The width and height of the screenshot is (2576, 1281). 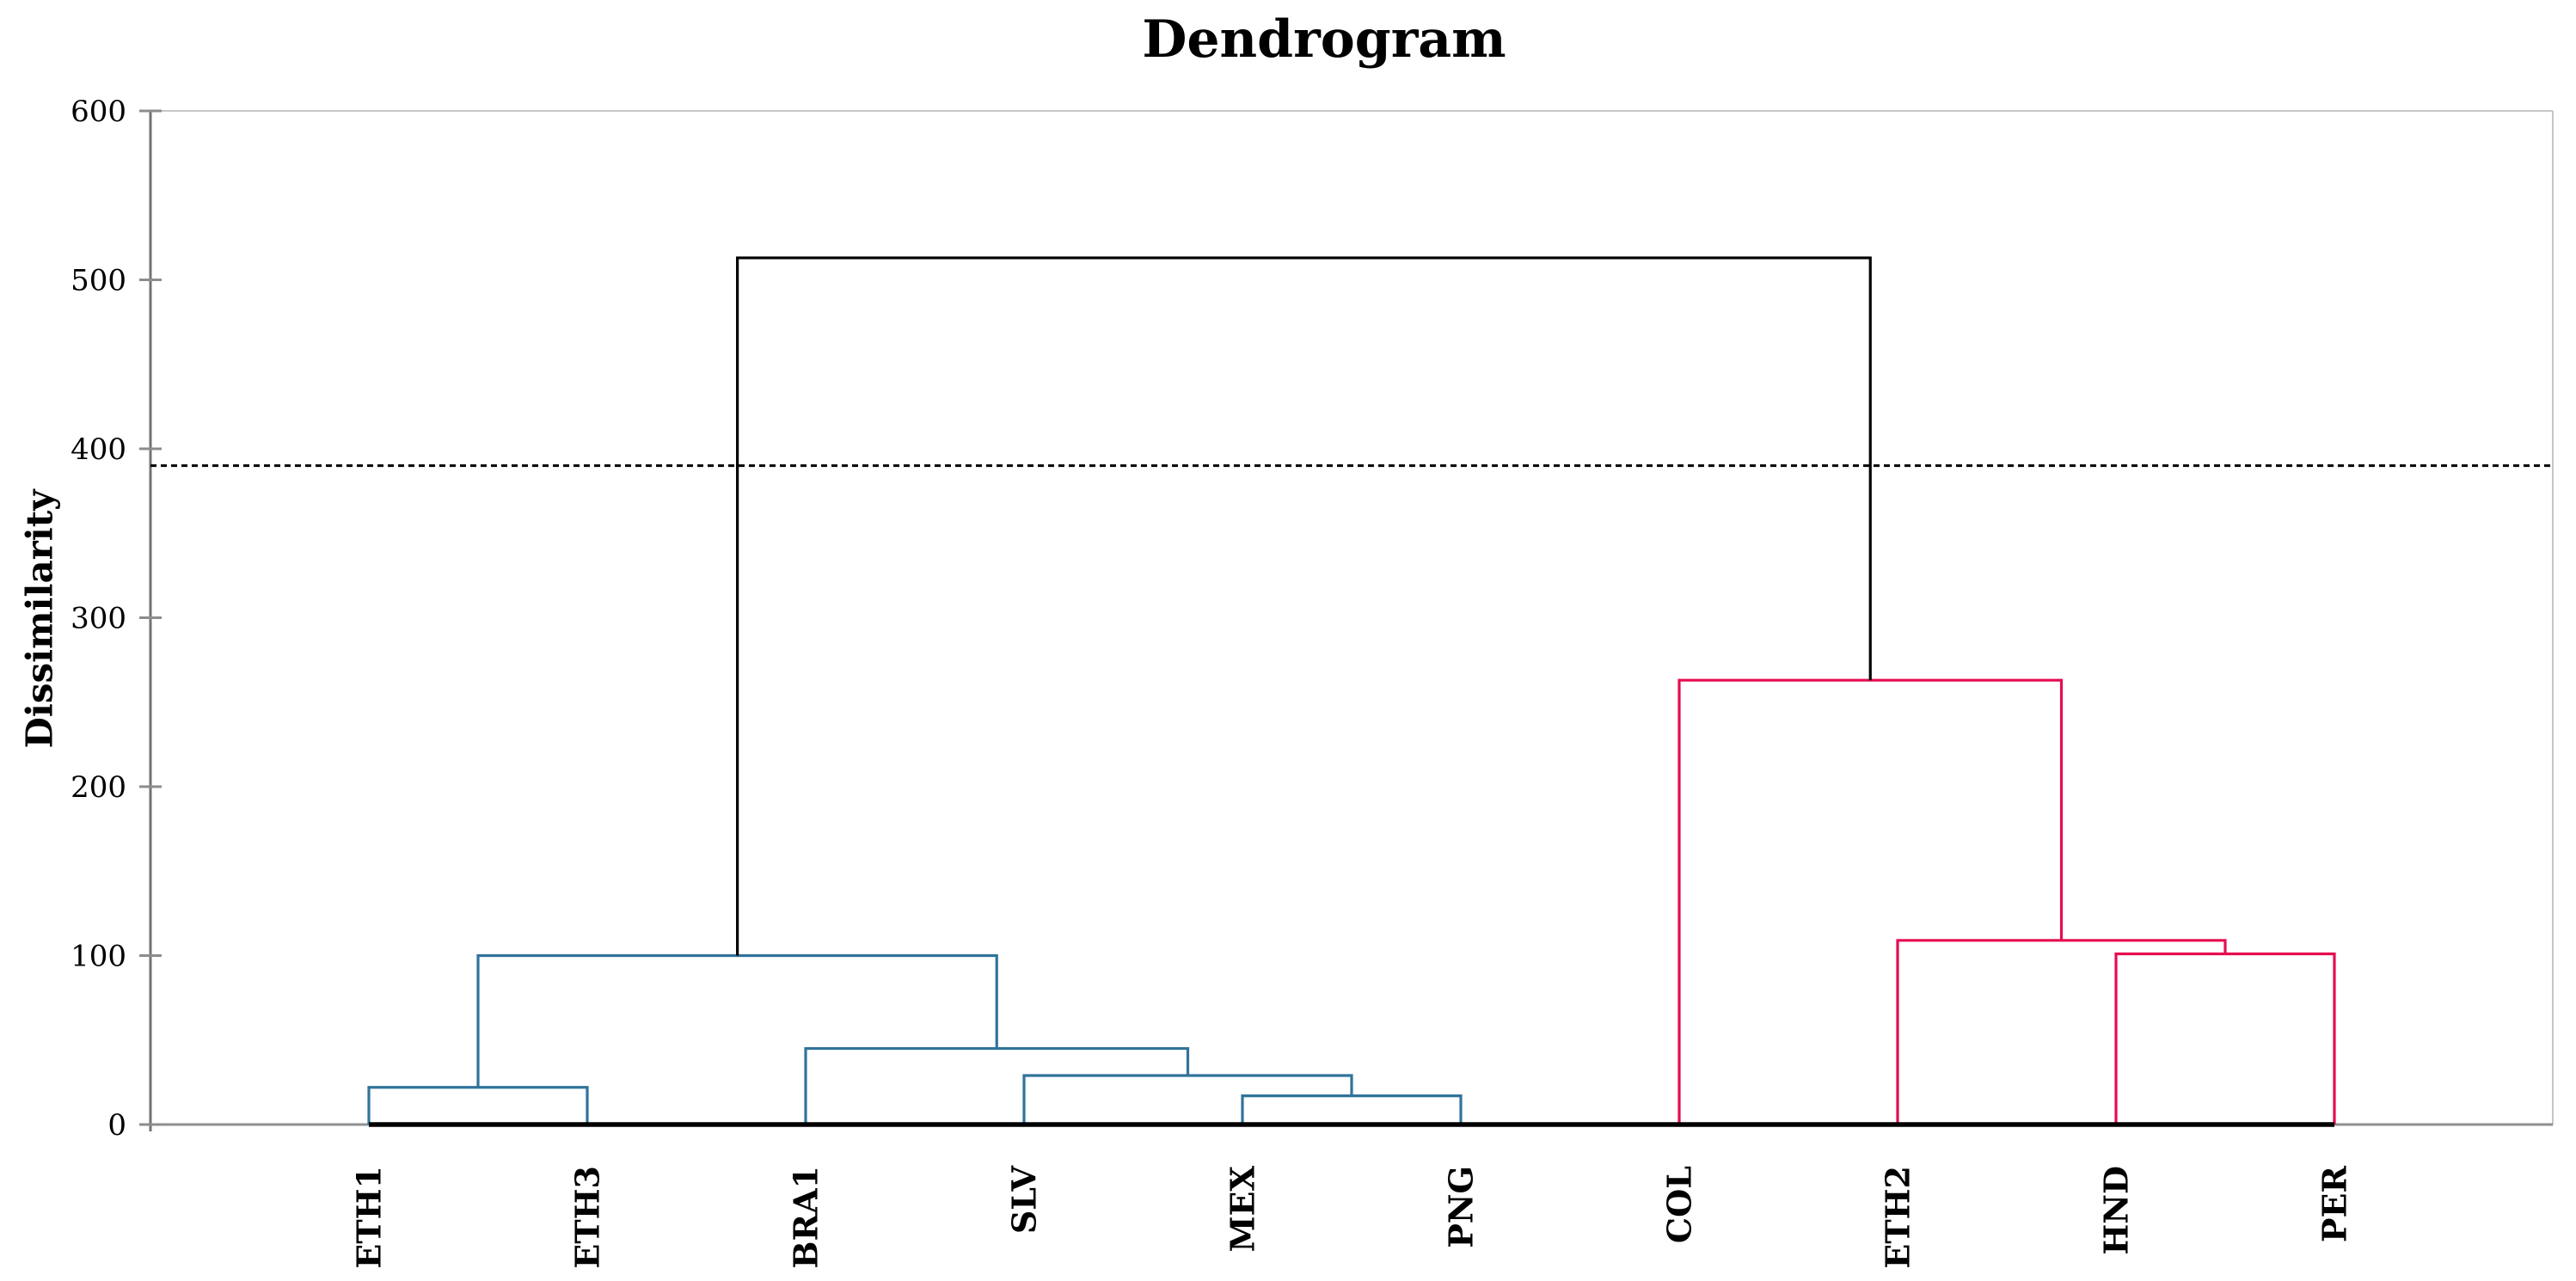 I want to click on y-tick-label: 0, so click(x=116, y=1125).